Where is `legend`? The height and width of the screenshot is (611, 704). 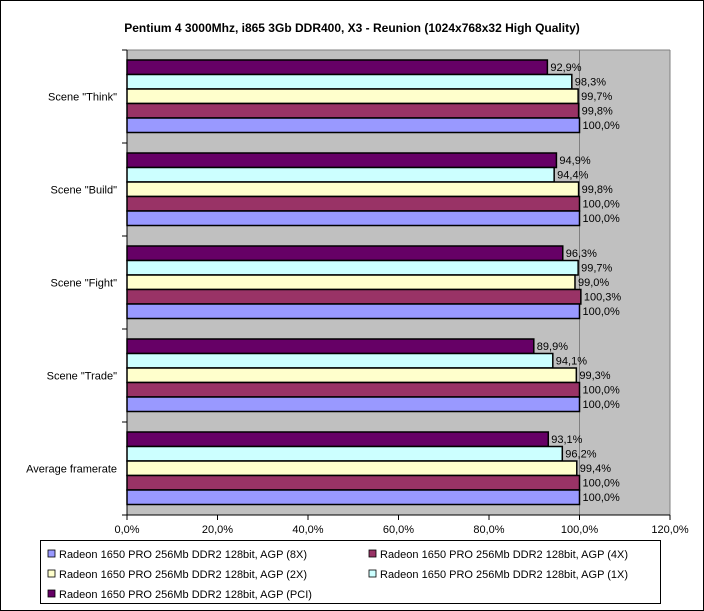 legend is located at coordinates (350, 572).